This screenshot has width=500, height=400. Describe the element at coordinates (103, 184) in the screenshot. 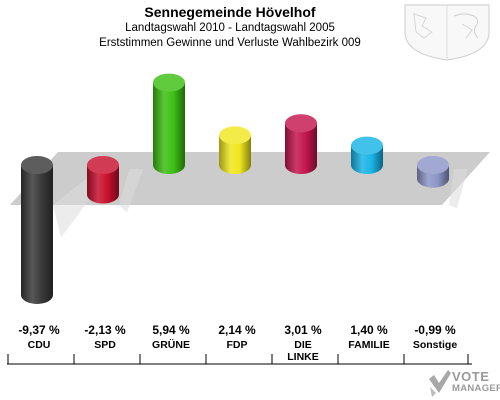

I see `bar-spd` at that location.